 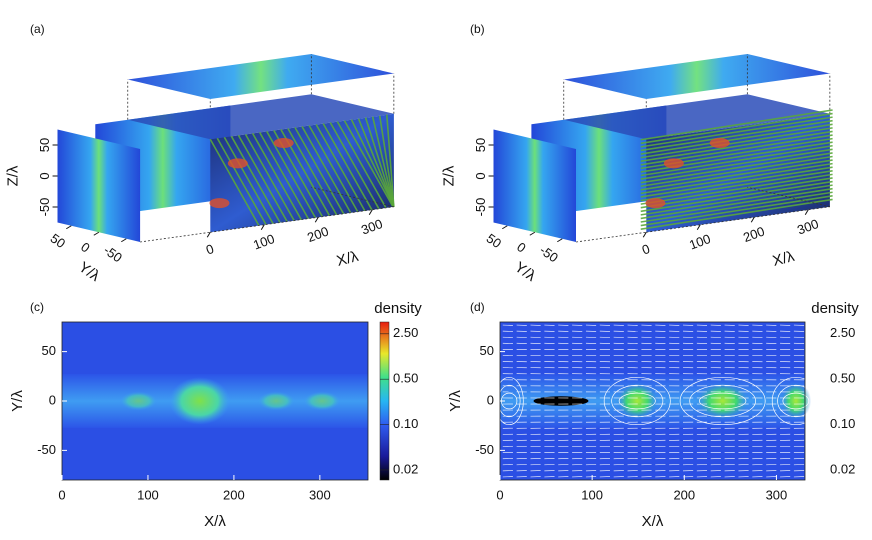 I want to click on colorbar-tick-label: 0.10, so click(x=842, y=423).